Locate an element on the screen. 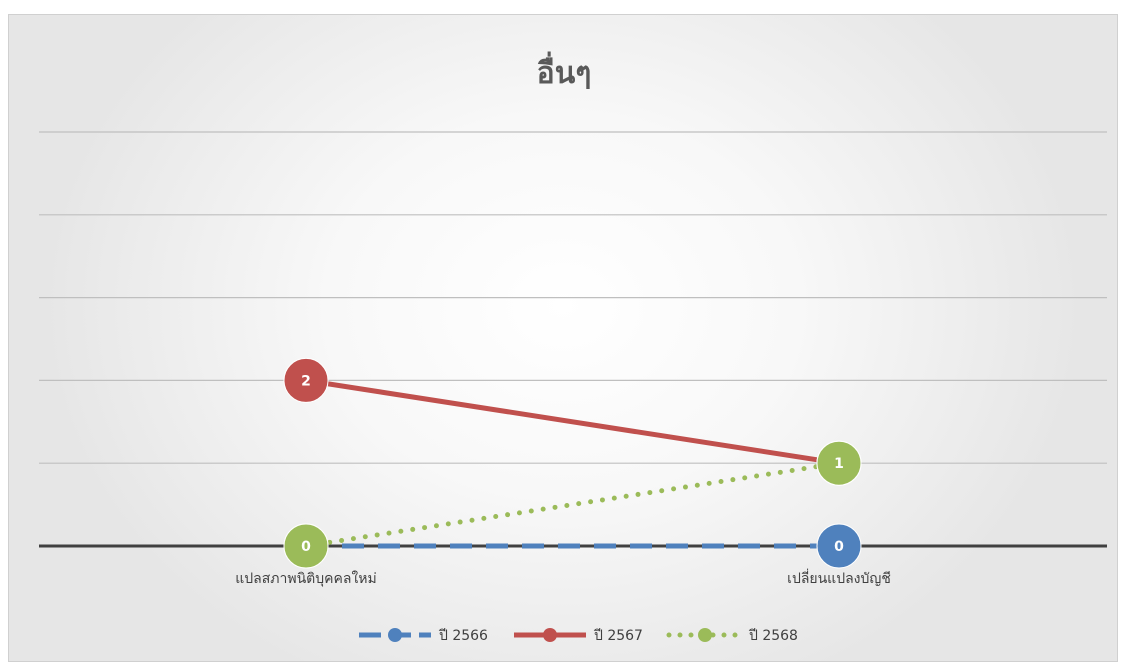  legend-label: ปี 2566 is located at coordinates (464, 636).